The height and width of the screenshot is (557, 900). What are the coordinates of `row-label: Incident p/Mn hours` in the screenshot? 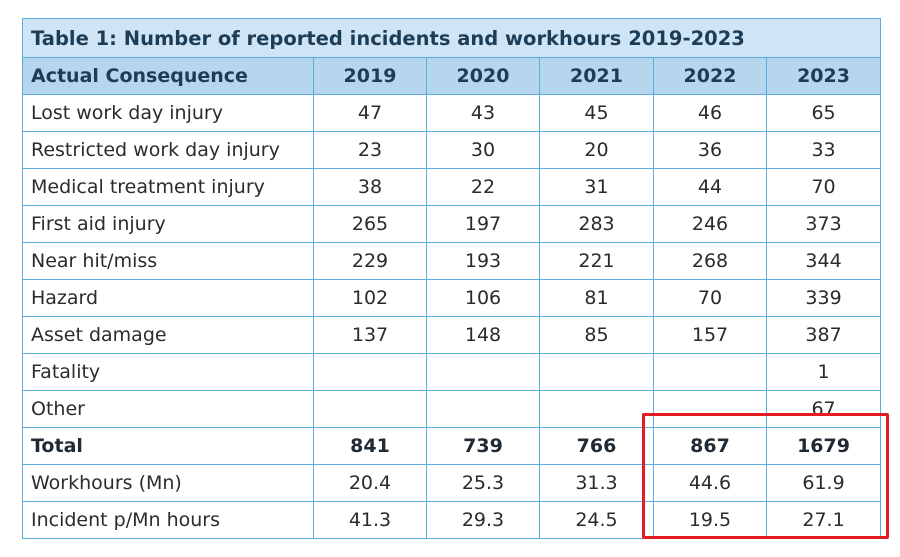 It's located at (168, 520).